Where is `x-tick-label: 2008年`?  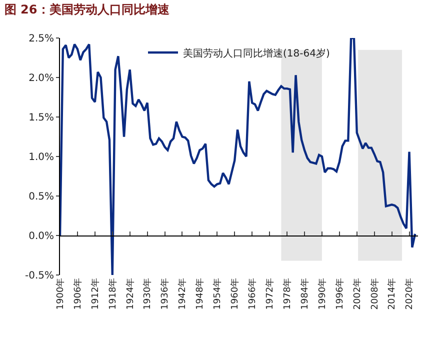 x-tick-label: 2008年 is located at coordinates (374, 294).